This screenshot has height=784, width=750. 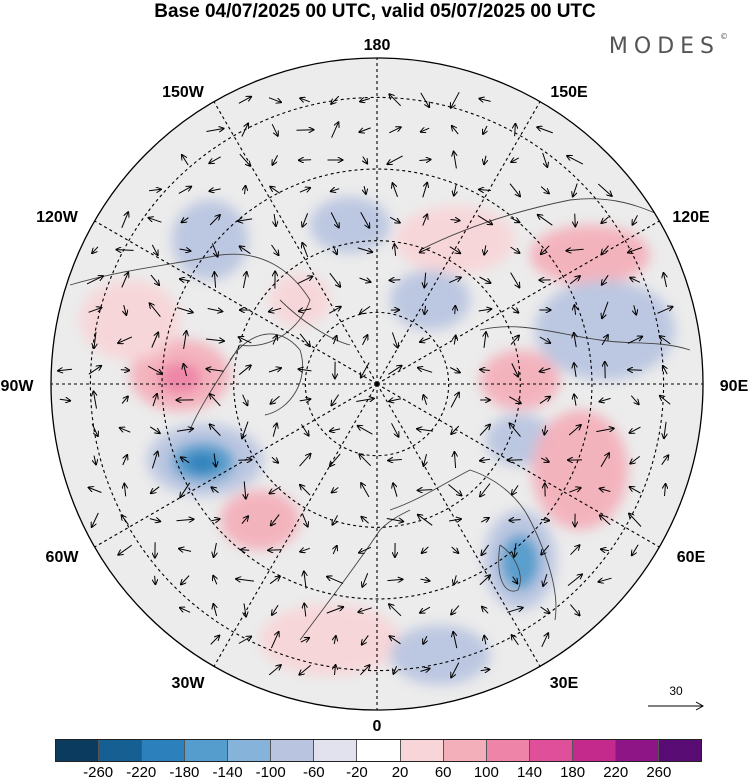 What do you see at coordinates (141, 772) in the screenshot?
I see `colorbar-tick-label: -220` at bounding box center [141, 772].